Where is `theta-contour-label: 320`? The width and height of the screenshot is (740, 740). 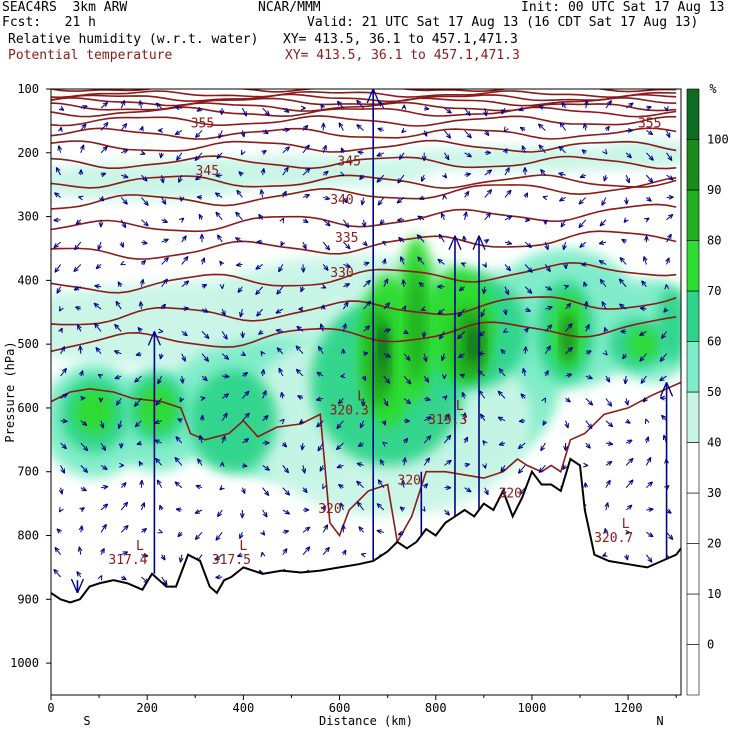
theta-contour-label: 320 is located at coordinates (409, 480).